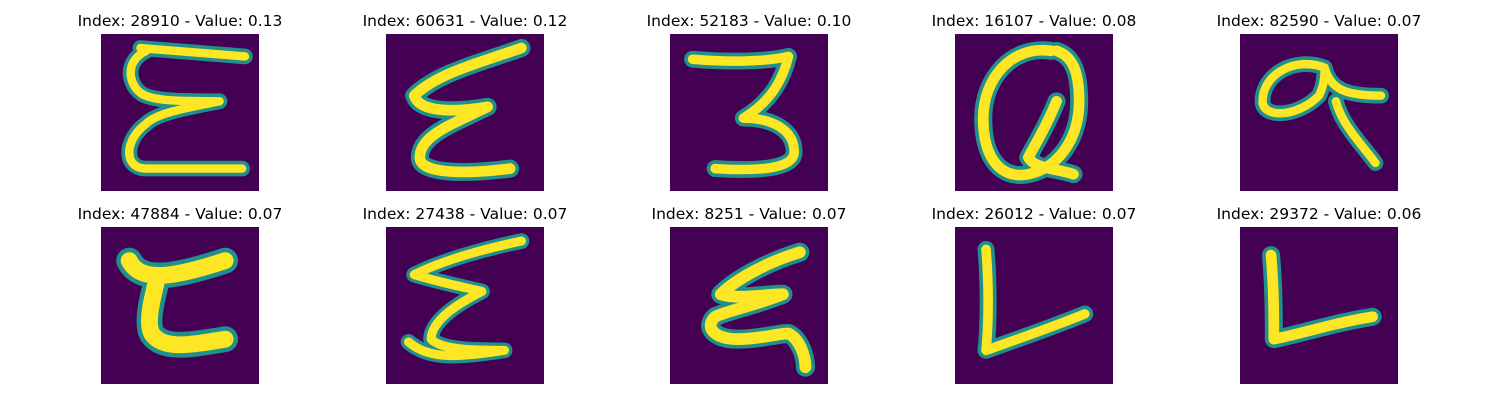  I want to click on glyph-three, so click(749, 112).